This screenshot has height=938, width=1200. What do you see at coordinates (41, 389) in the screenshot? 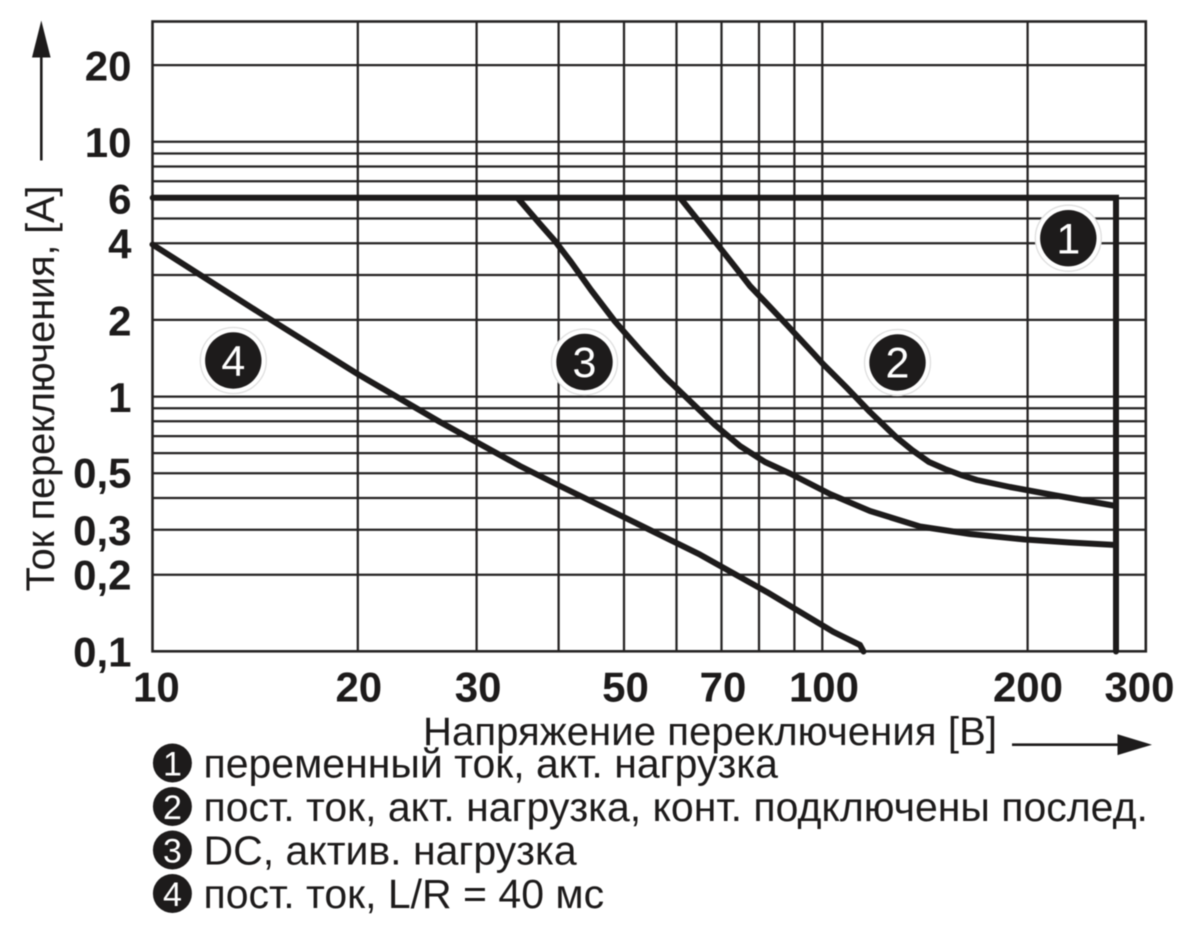
I see `svg-text: Ток переключения, [А]` at bounding box center [41, 389].